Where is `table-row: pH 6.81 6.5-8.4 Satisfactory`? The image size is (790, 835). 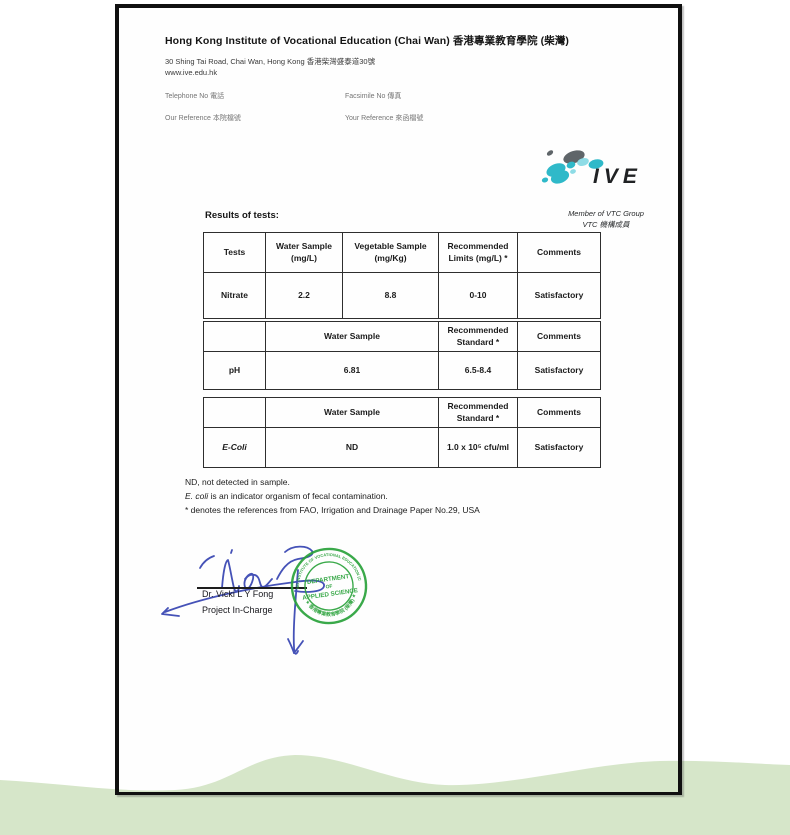 table-row: pH 6.81 6.5-8.4 Satisfactory is located at coordinates (402, 370).